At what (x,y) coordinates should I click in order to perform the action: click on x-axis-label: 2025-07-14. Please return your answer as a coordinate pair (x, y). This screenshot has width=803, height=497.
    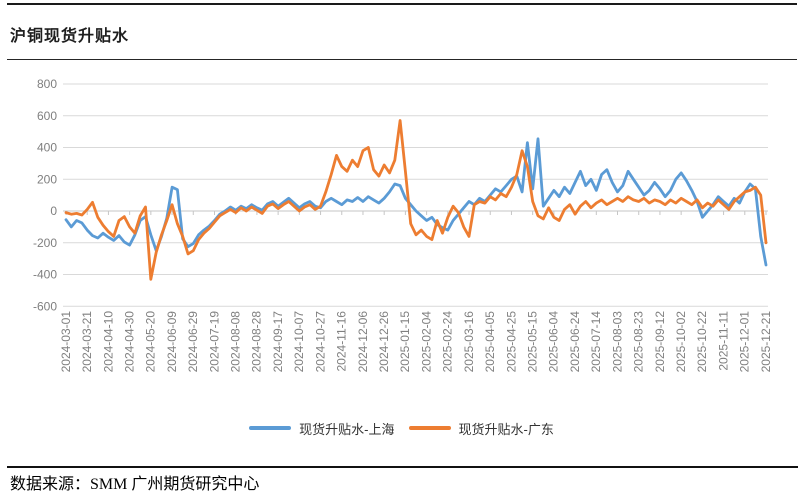
    Looking at the image, I should click on (596, 342).